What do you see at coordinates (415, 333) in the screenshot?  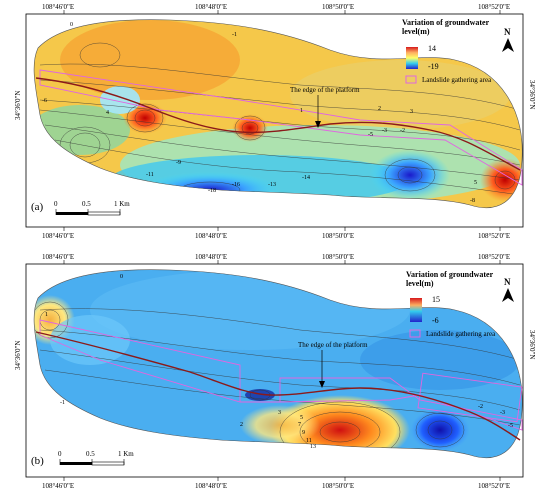 I see `legend-b-gathering-swatch` at bounding box center [415, 333].